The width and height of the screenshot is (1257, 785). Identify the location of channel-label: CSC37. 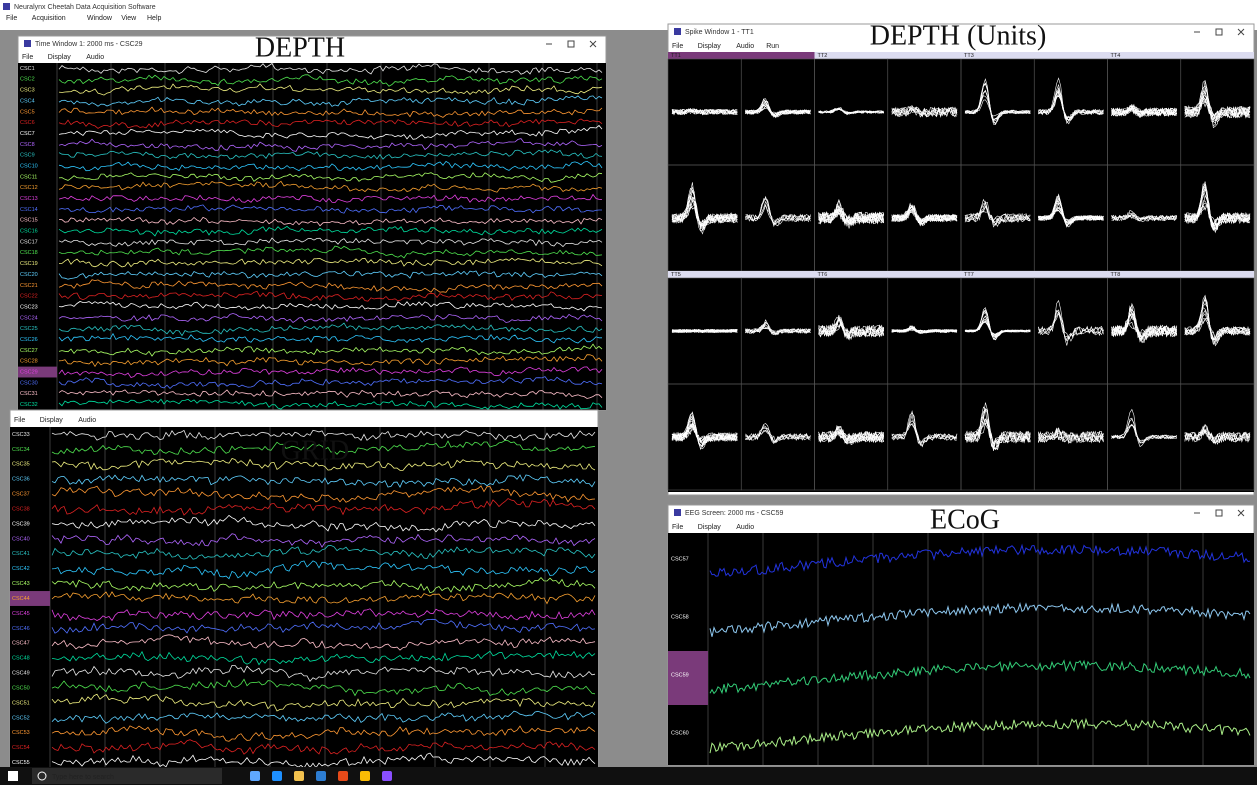
(21, 495).